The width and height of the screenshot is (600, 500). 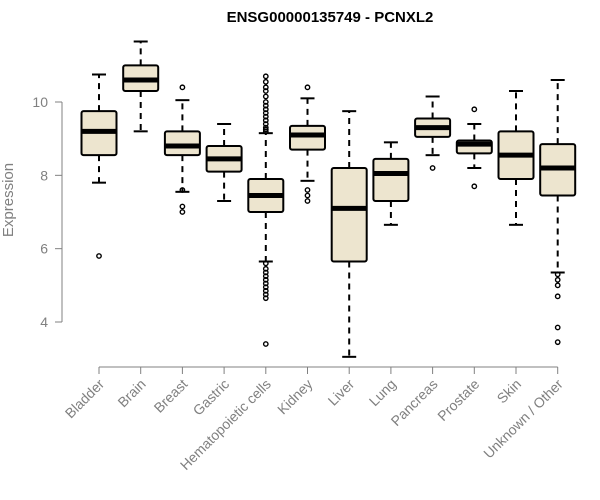 I want to click on y-axis: 4 6 8 10, so click(x=47, y=212).